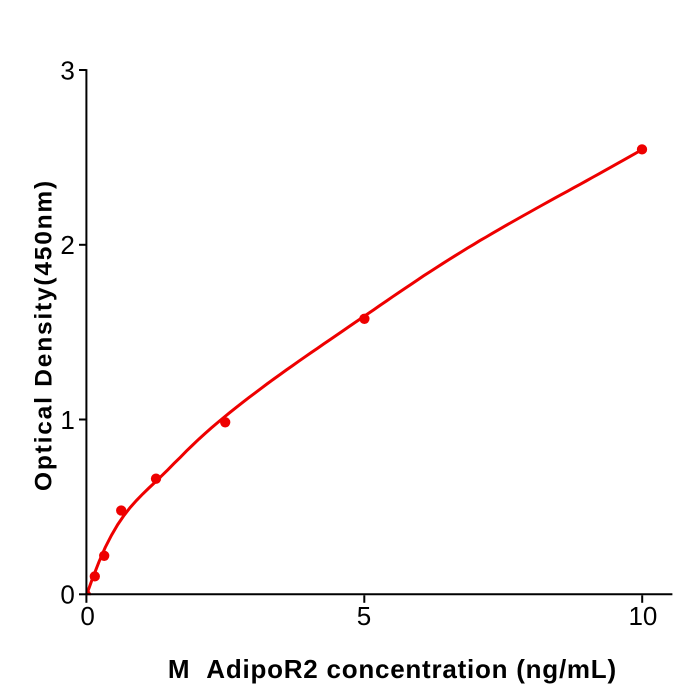 Image resolution: width=700 pixels, height=700 pixels. I want to click on svg-text: 5, so click(364, 616).